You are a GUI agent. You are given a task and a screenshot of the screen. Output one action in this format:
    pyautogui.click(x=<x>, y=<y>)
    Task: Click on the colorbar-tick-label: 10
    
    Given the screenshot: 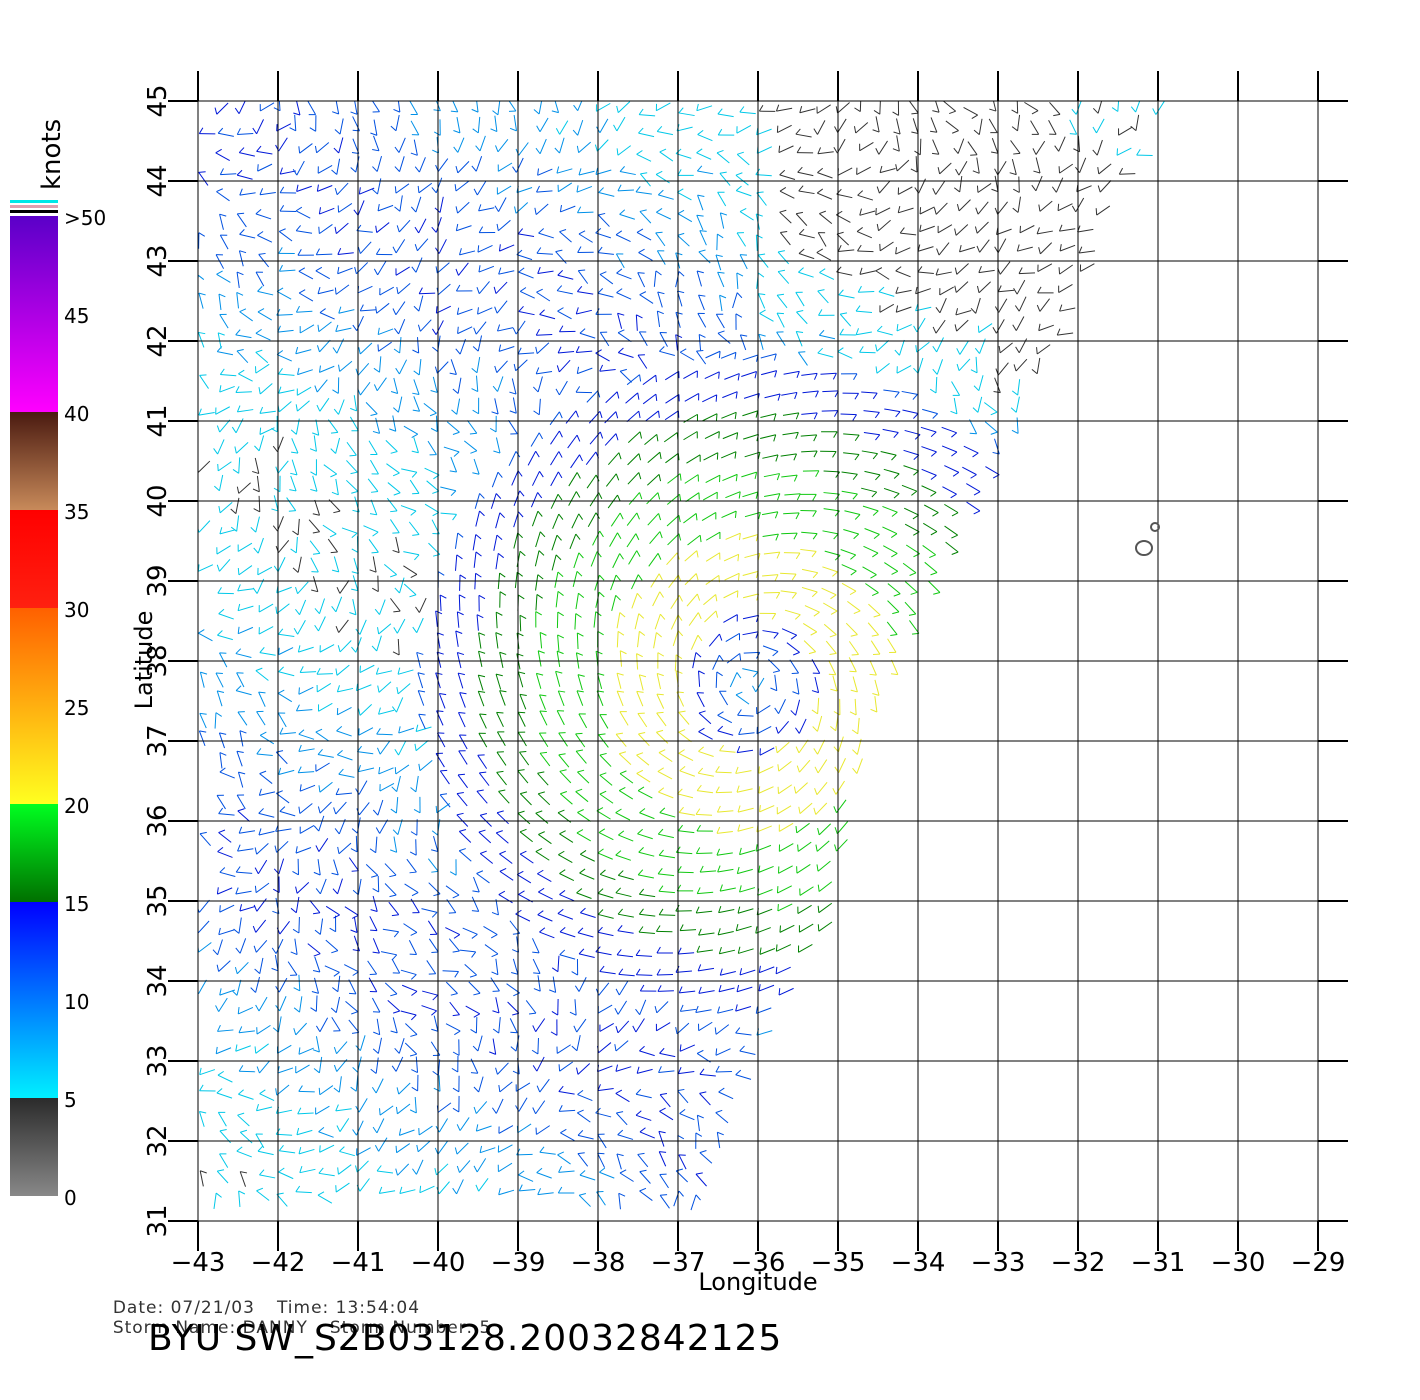 What is the action you would take?
    pyautogui.click(x=76, y=1002)
    